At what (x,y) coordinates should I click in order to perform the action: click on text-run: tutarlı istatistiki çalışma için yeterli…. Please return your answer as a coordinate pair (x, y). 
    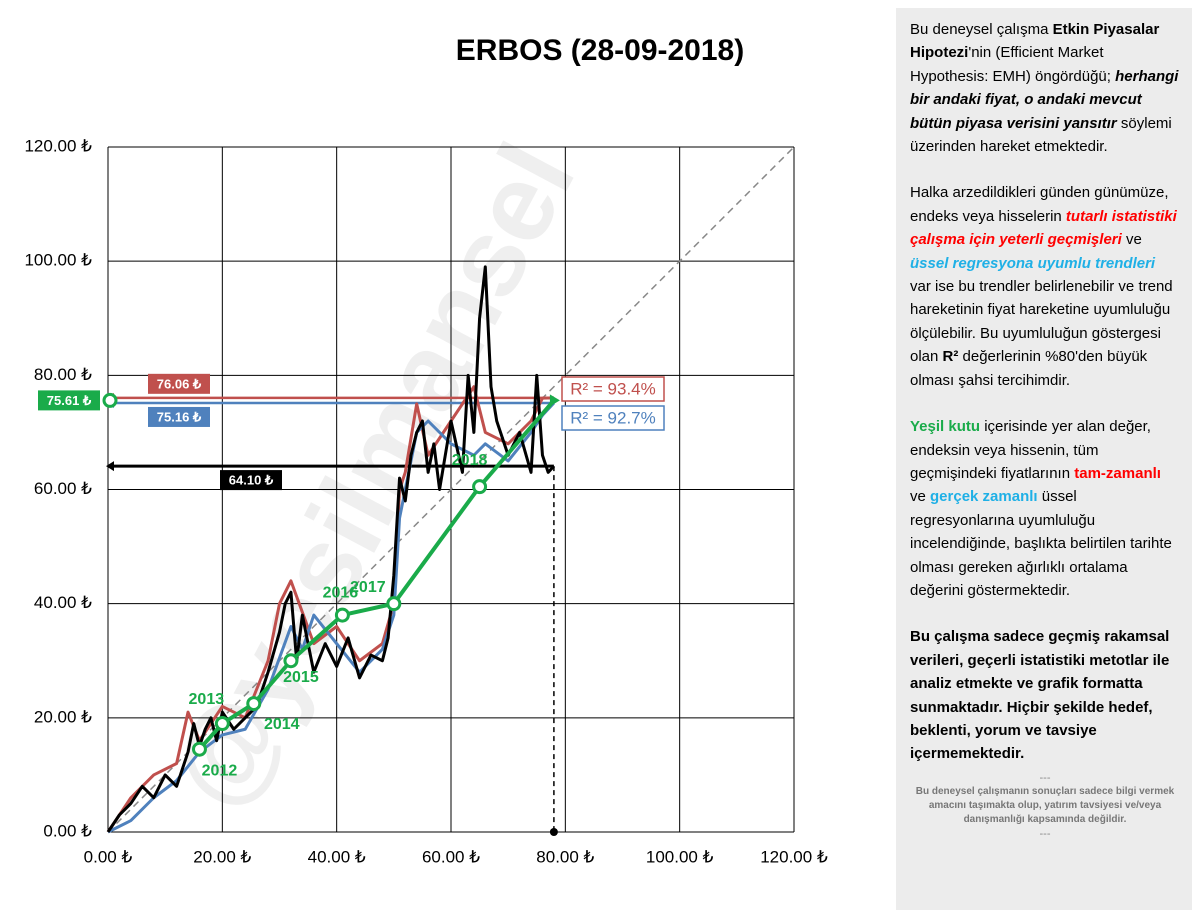
    Looking at the image, I should click on (1043, 228).